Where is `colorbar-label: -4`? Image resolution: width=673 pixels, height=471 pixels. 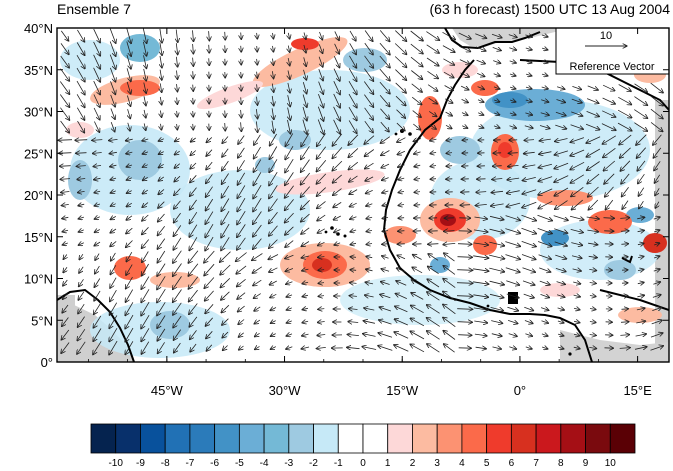
colorbar-label: -4 is located at coordinates (264, 463).